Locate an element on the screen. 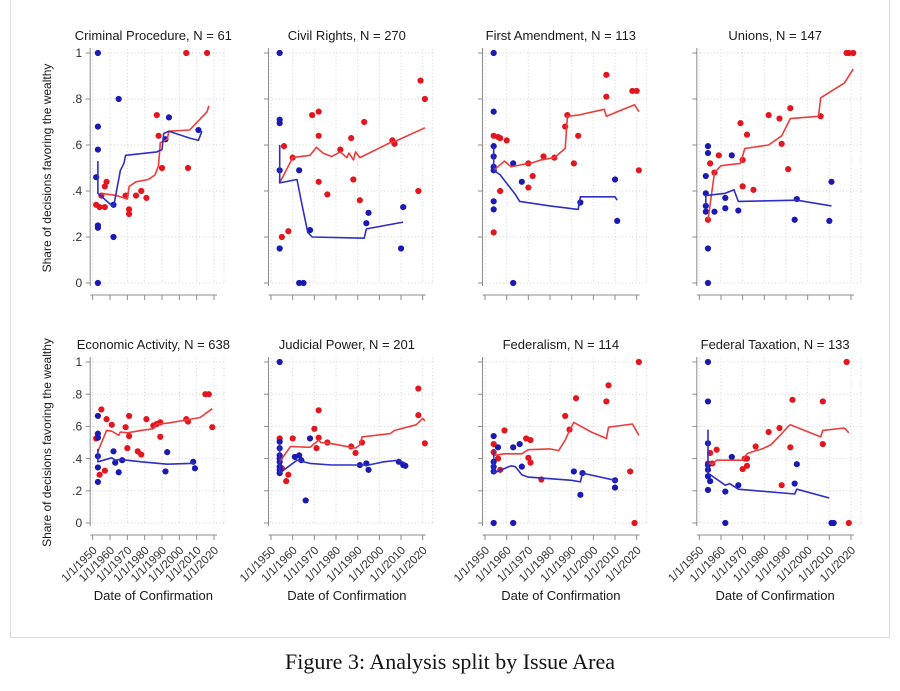 The width and height of the screenshot is (900, 691). y-tick-label: 0 is located at coordinates (79, 523).